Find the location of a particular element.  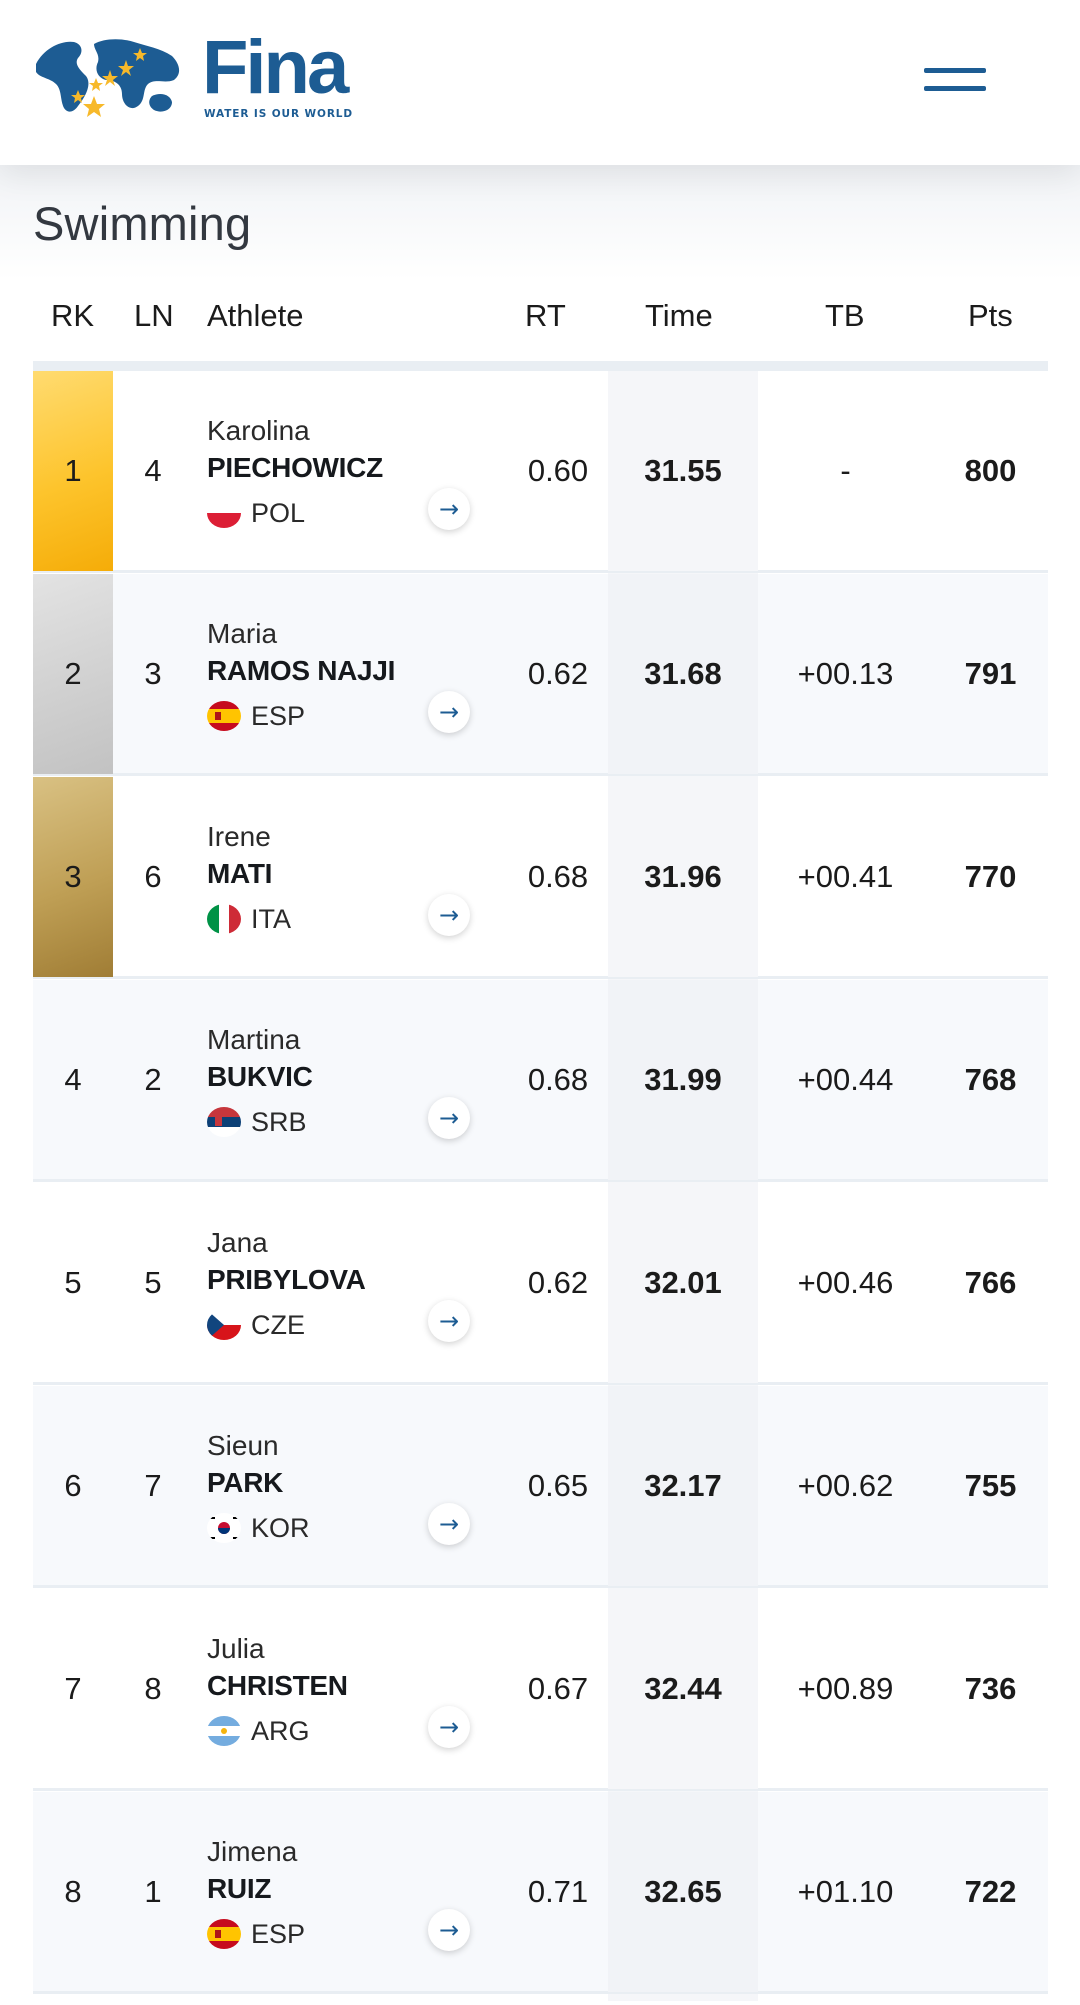

lane: 6 is located at coordinates (153, 876).